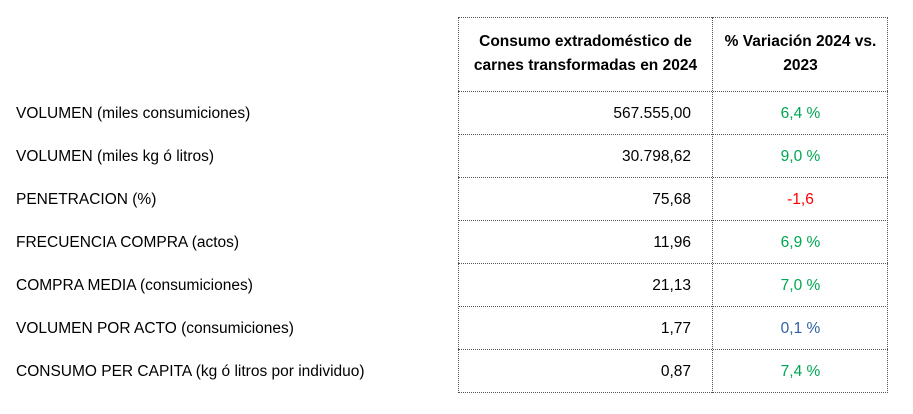 This screenshot has width=913, height=414. What do you see at coordinates (155, 328) in the screenshot?
I see `row-label: VOLUMEN POR ACTO (consumiciones)` at bounding box center [155, 328].